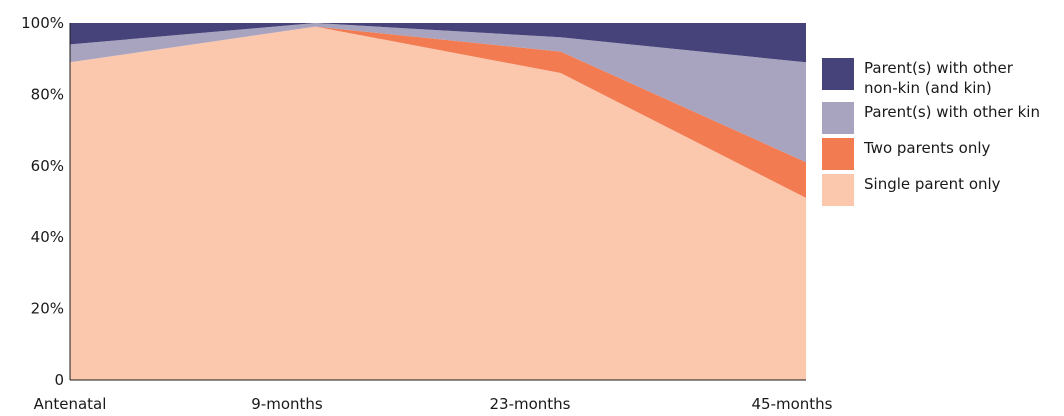  What do you see at coordinates (838, 190) in the screenshot?
I see `legend-swatch-single-parent` at bounding box center [838, 190].